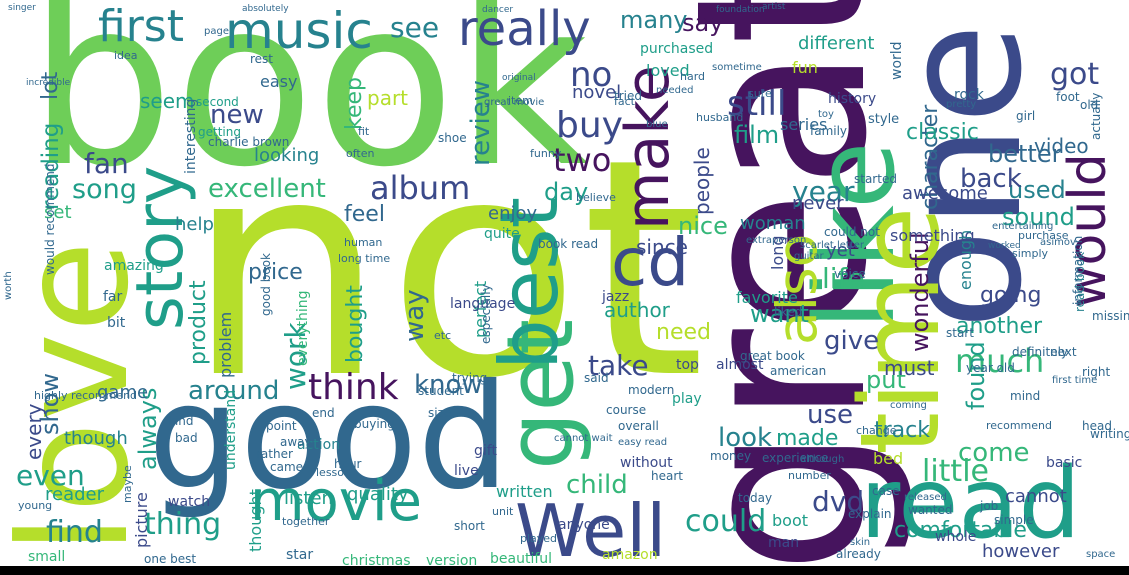 This screenshot has height=575, width=1129. I want to click on word-money: money, so click(731, 456).